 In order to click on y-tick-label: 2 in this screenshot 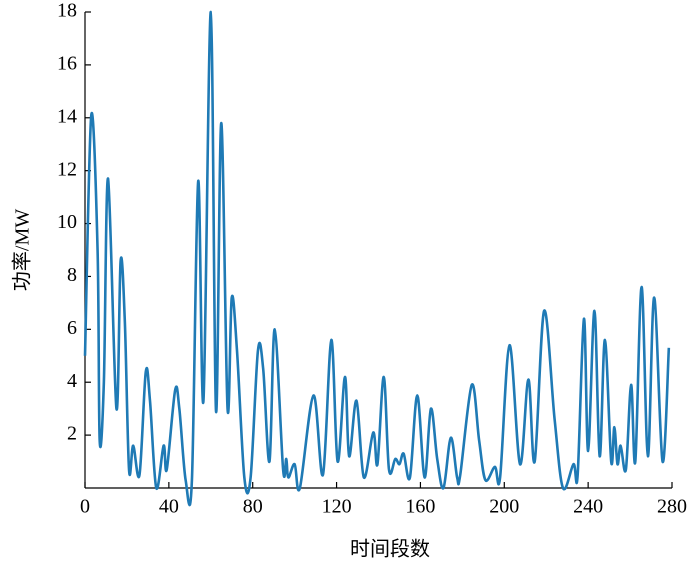, I will do `click(72, 434)`.